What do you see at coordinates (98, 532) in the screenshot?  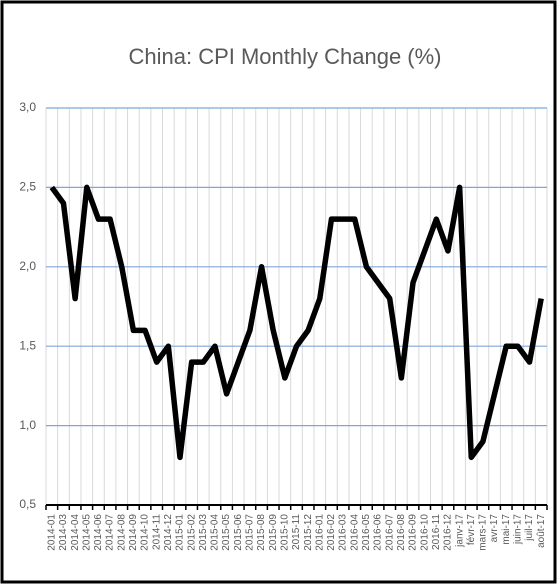 I see `x-tick-label: 2014-06` at bounding box center [98, 532].